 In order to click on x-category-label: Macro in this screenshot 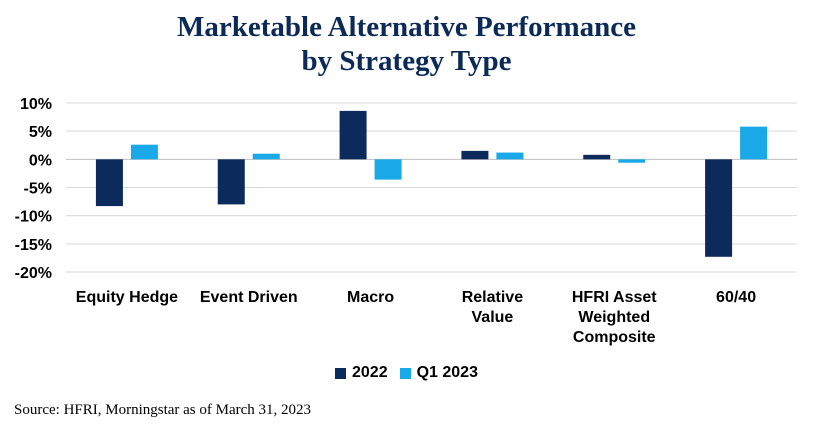, I will do `click(370, 297)`.